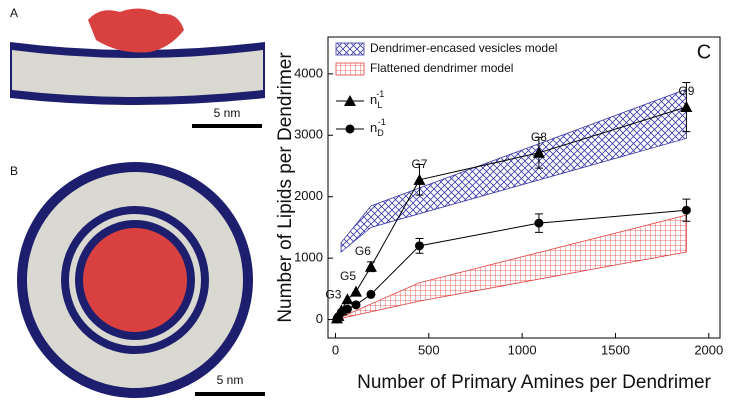 This screenshot has width=739, height=403. What do you see at coordinates (363, 251) in the screenshot?
I see `point-label: G6` at bounding box center [363, 251].